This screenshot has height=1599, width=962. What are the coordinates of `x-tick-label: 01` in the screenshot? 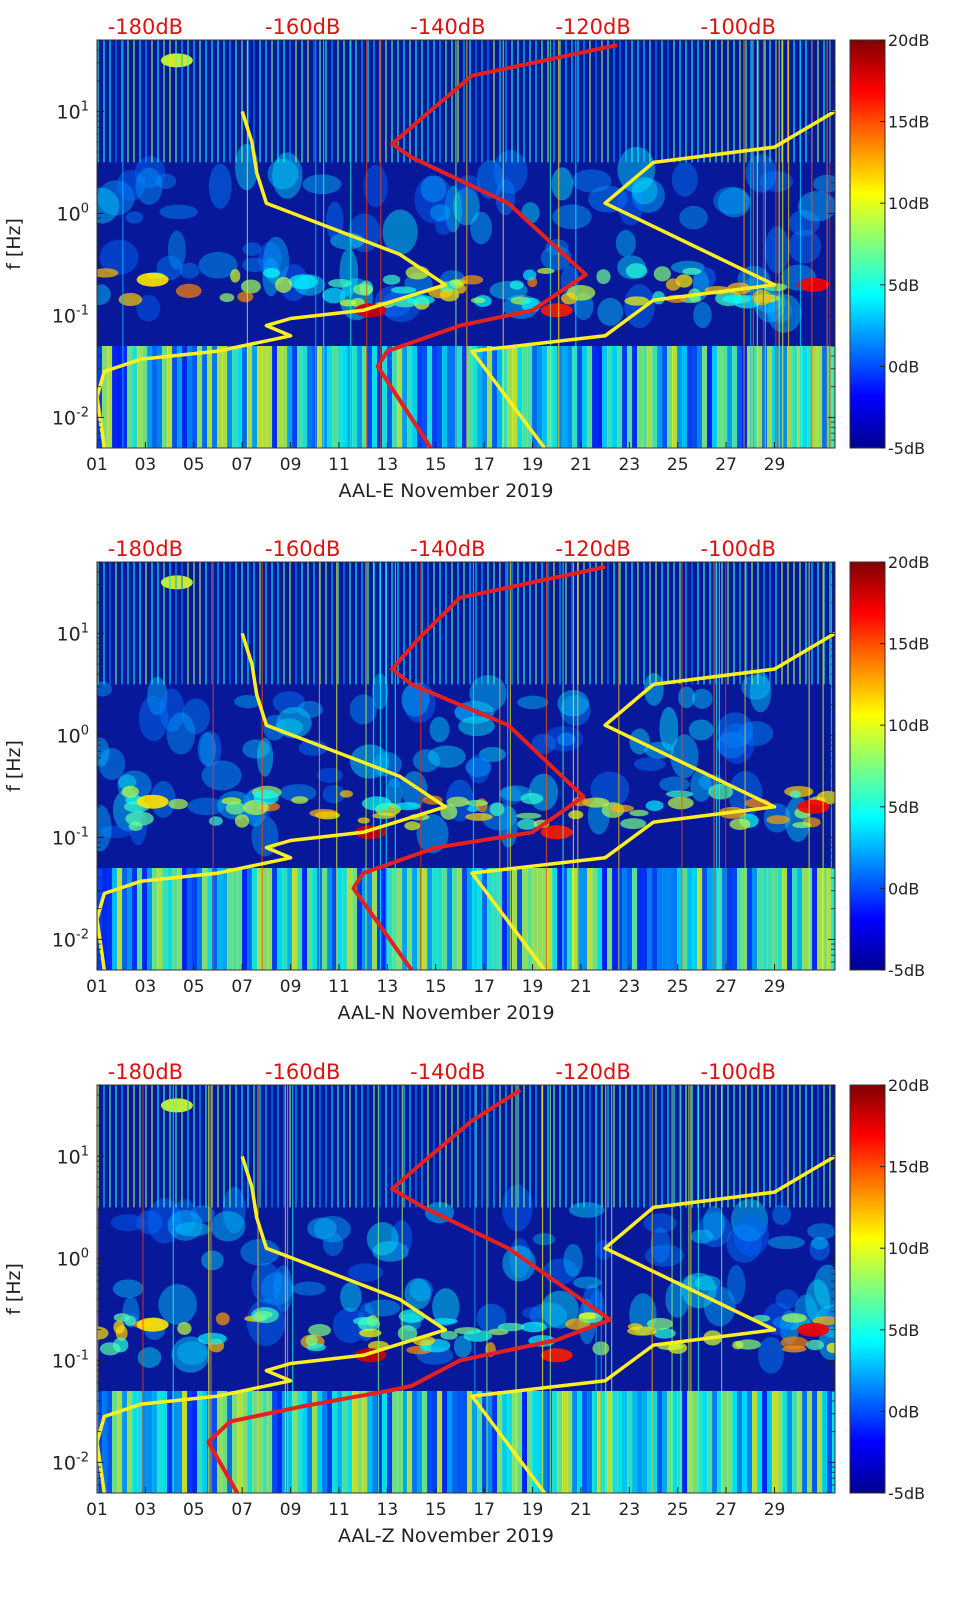 It's located at (97, 987).